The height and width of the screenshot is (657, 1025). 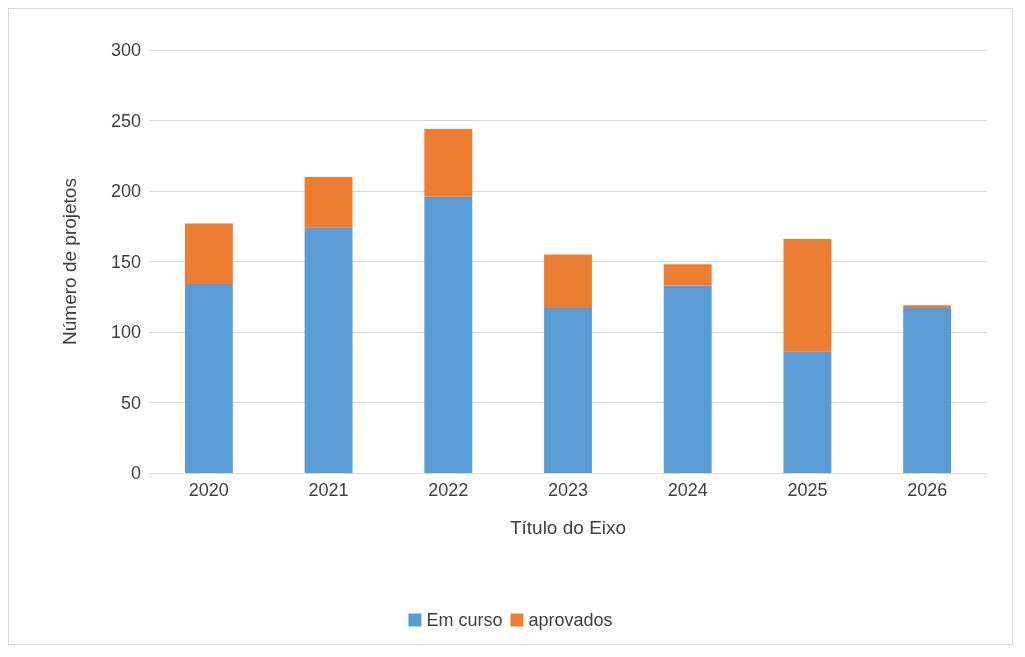 What do you see at coordinates (568, 527) in the screenshot?
I see `x-axis-title: Título do Eixo` at bounding box center [568, 527].